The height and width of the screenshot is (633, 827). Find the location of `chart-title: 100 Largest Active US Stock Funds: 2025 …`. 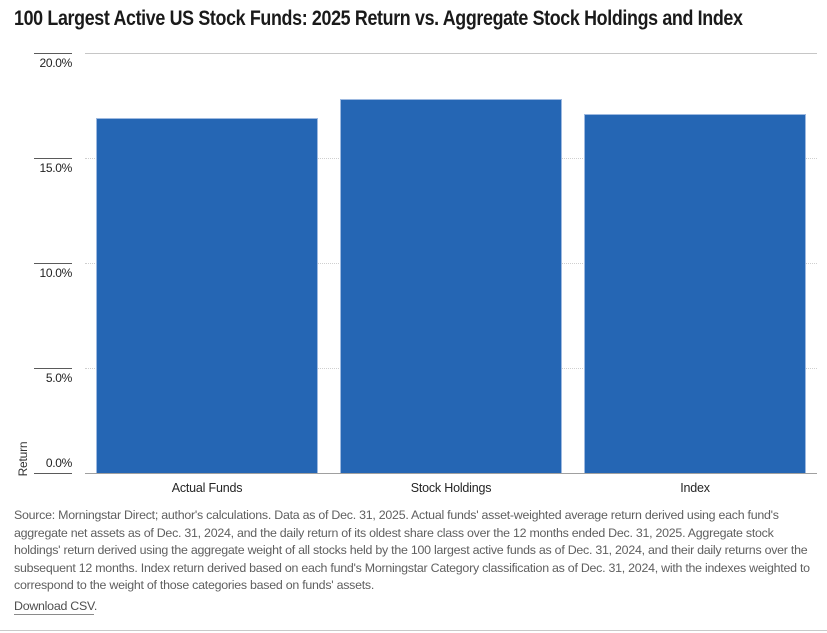

chart-title: 100 Largest Active US Stock Funds: 2025 … is located at coordinates (378, 18).